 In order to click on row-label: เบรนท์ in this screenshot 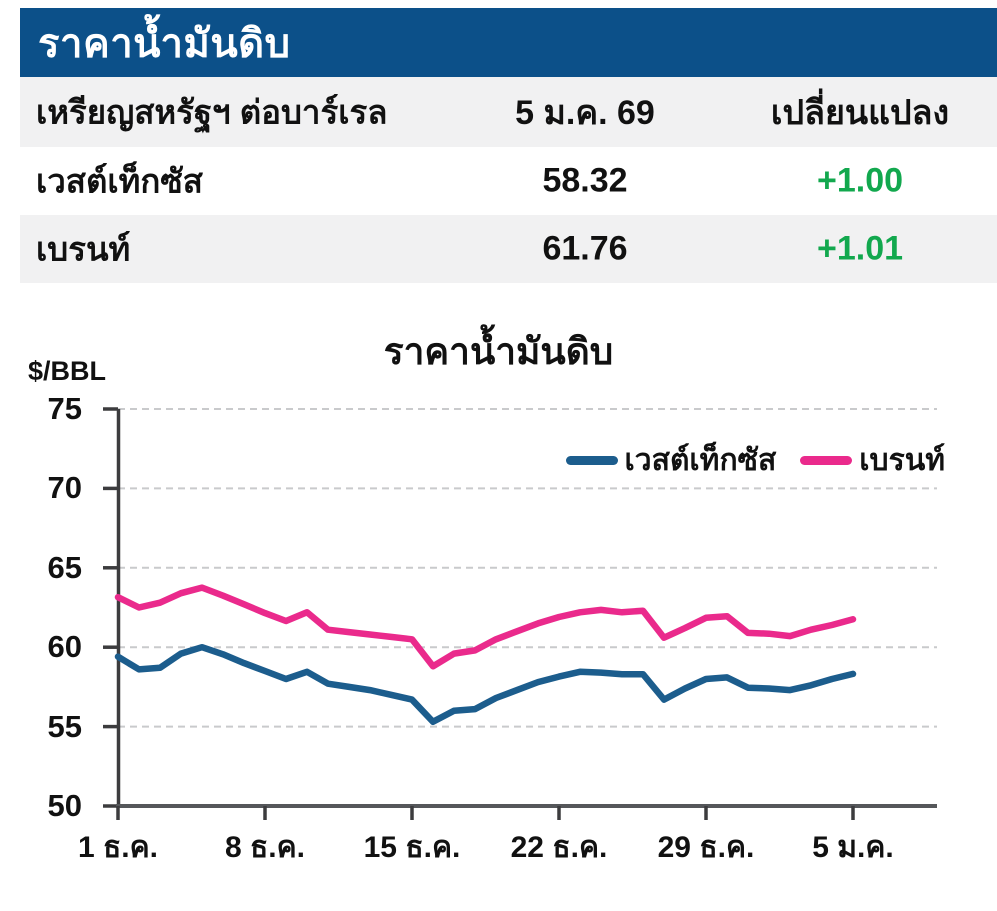, I will do `click(83, 249)`.